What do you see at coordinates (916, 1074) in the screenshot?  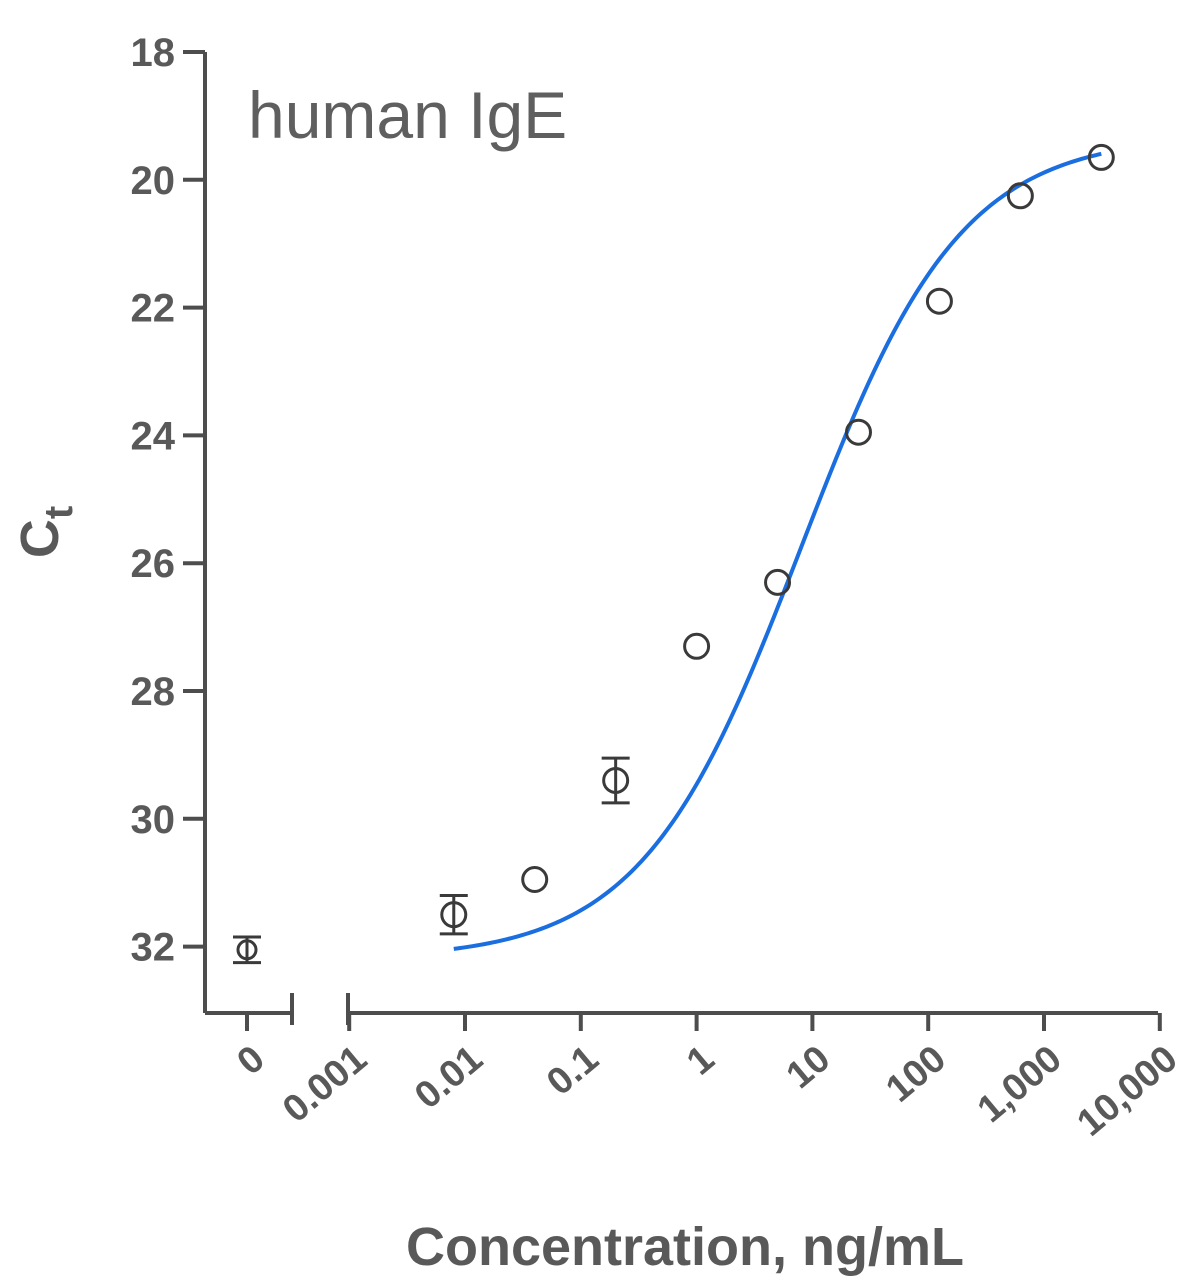 I see `x-tick-label: 100` at bounding box center [916, 1074].